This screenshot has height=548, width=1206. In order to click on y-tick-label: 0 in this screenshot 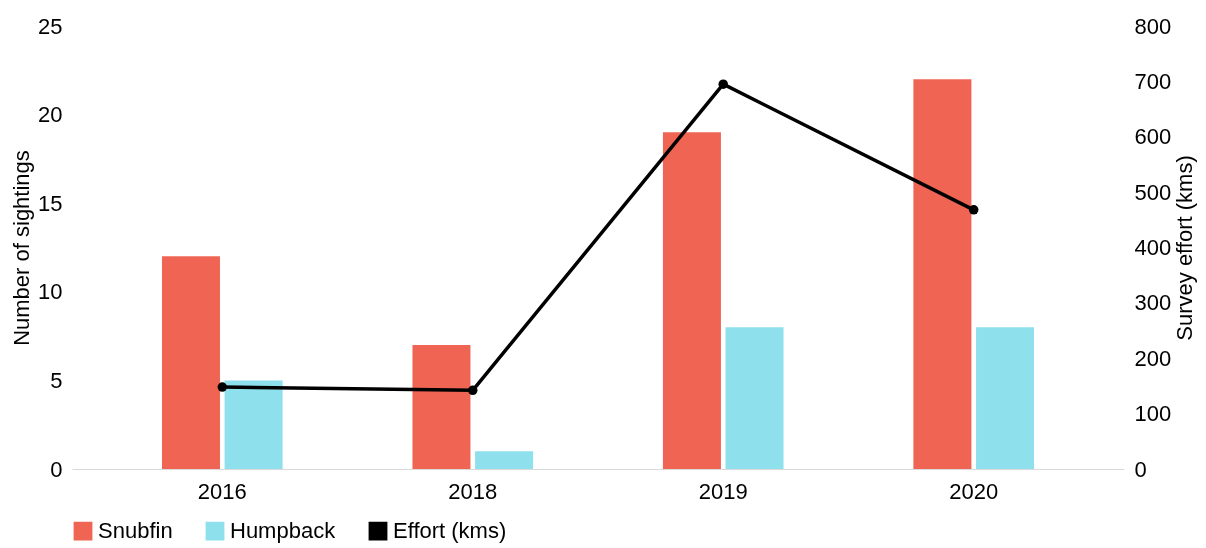, I will do `click(56, 469)`.